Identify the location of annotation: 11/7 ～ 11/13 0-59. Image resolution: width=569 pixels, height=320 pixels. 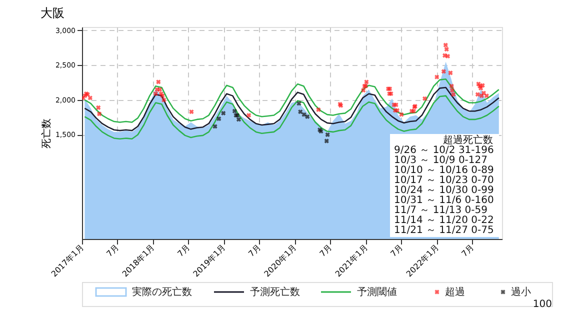
(441, 210).